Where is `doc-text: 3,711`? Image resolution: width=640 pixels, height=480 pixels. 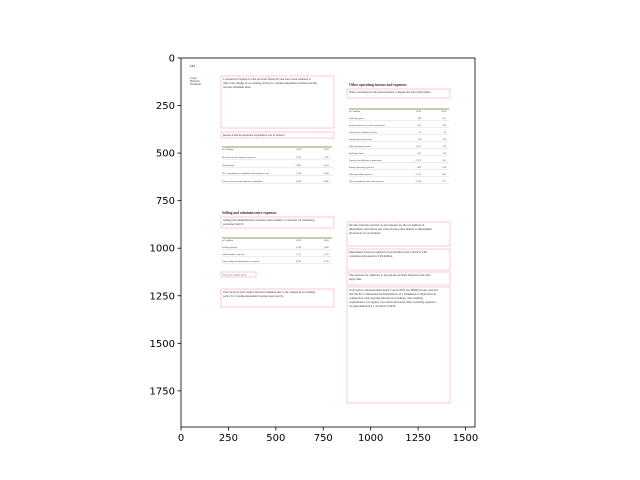
doc-text: 3,711 is located at coordinates (299, 255).